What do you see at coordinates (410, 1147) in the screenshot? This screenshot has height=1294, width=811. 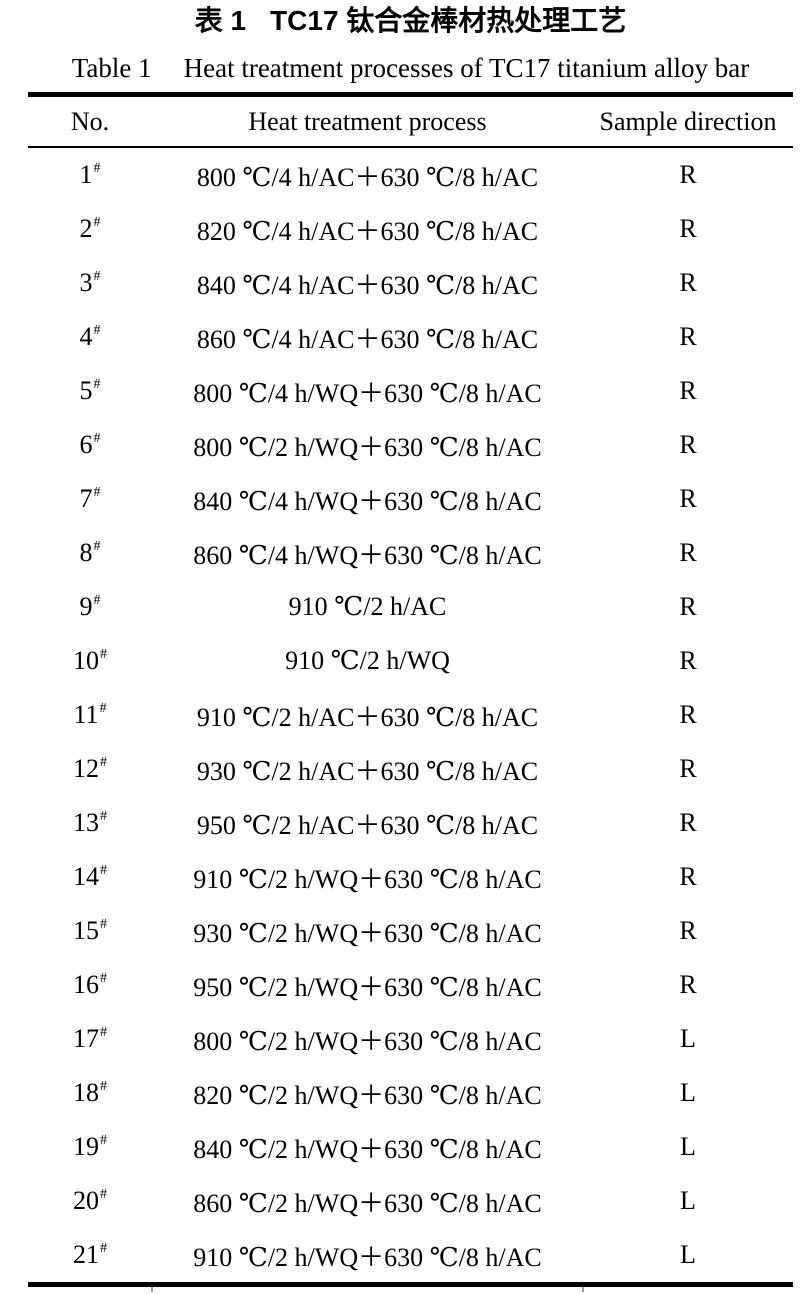 I see `table-row: 19# 840 ℃/2 h/WQ＋630 ℃/8 h/AC L` at bounding box center [410, 1147].